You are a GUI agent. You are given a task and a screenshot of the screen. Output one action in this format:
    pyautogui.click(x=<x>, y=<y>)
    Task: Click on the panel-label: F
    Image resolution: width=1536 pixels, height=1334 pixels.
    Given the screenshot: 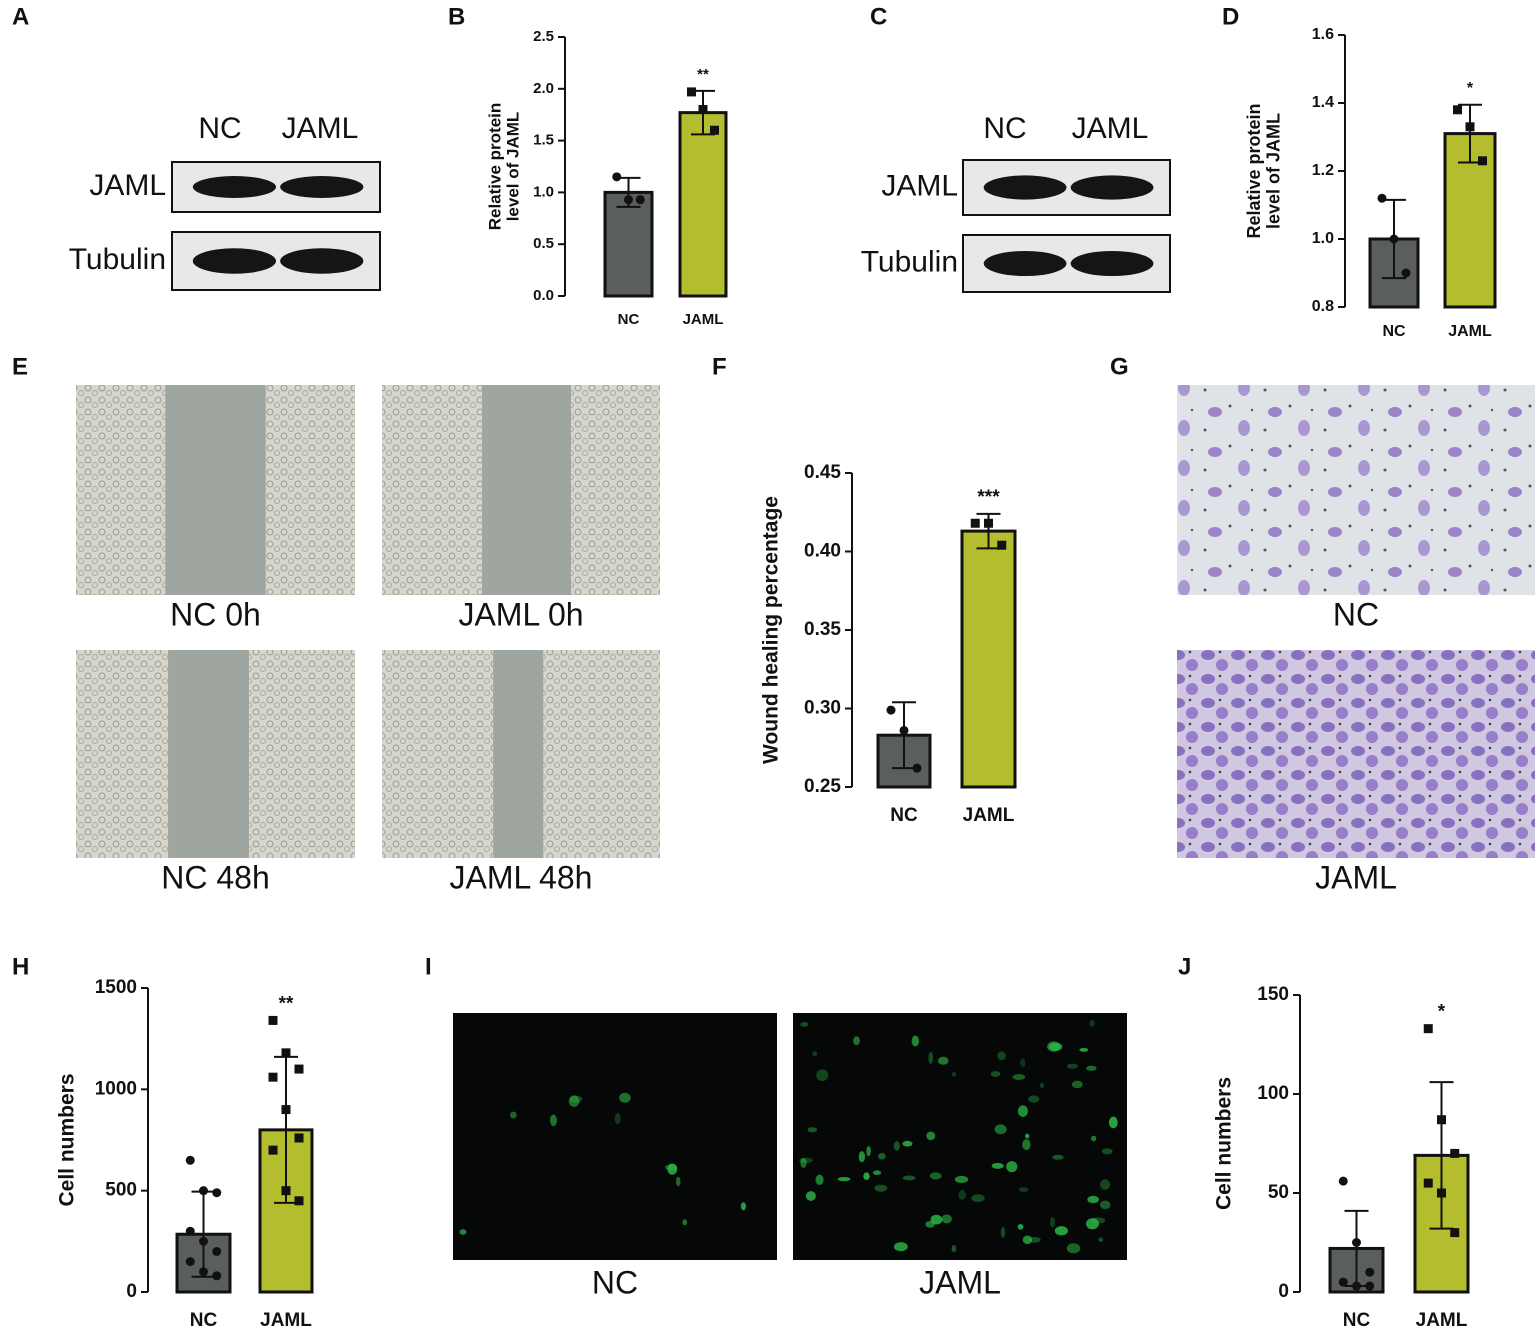 What is the action you would take?
    pyautogui.click(x=719, y=366)
    